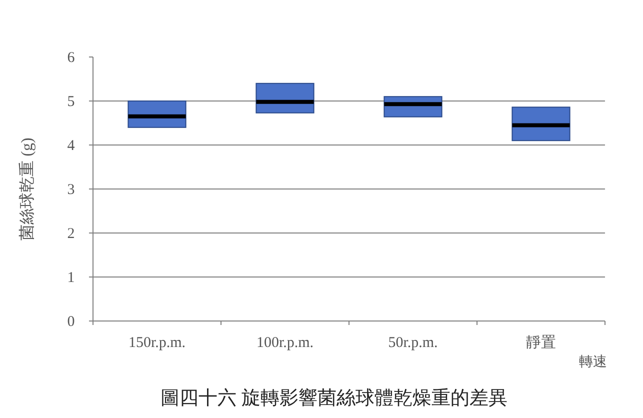 The height and width of the screenshot is (418, 643). What do you see at coordinates (27, 189) in the screenshot?
I see `y-axis-title: 菌絲球乾重 (g)` at bounding box center [27, 189].